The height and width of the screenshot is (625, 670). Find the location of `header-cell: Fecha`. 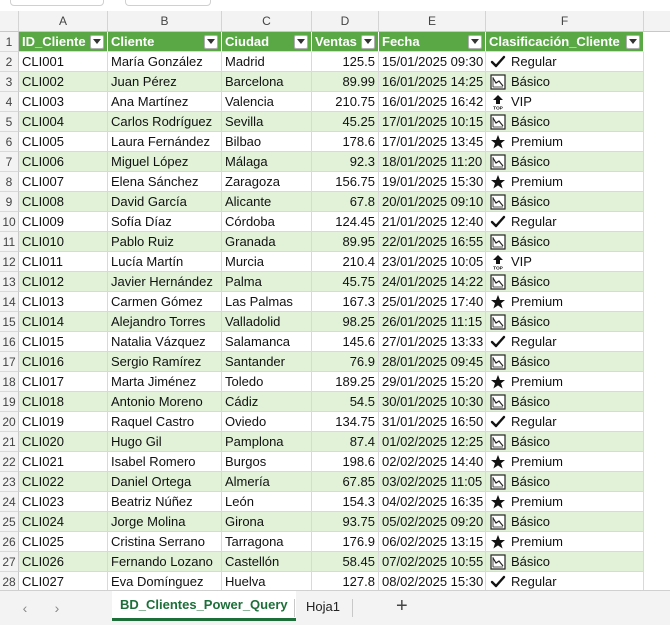

header-cell: Fecha is located at coordinates (432, 42).